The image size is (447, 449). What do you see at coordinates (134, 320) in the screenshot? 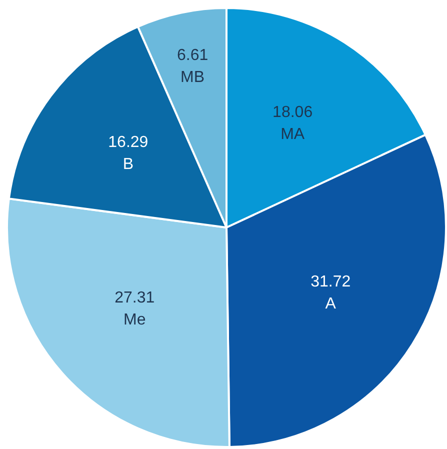
I see `slice-label: Me` at bounding box center [134, 320].